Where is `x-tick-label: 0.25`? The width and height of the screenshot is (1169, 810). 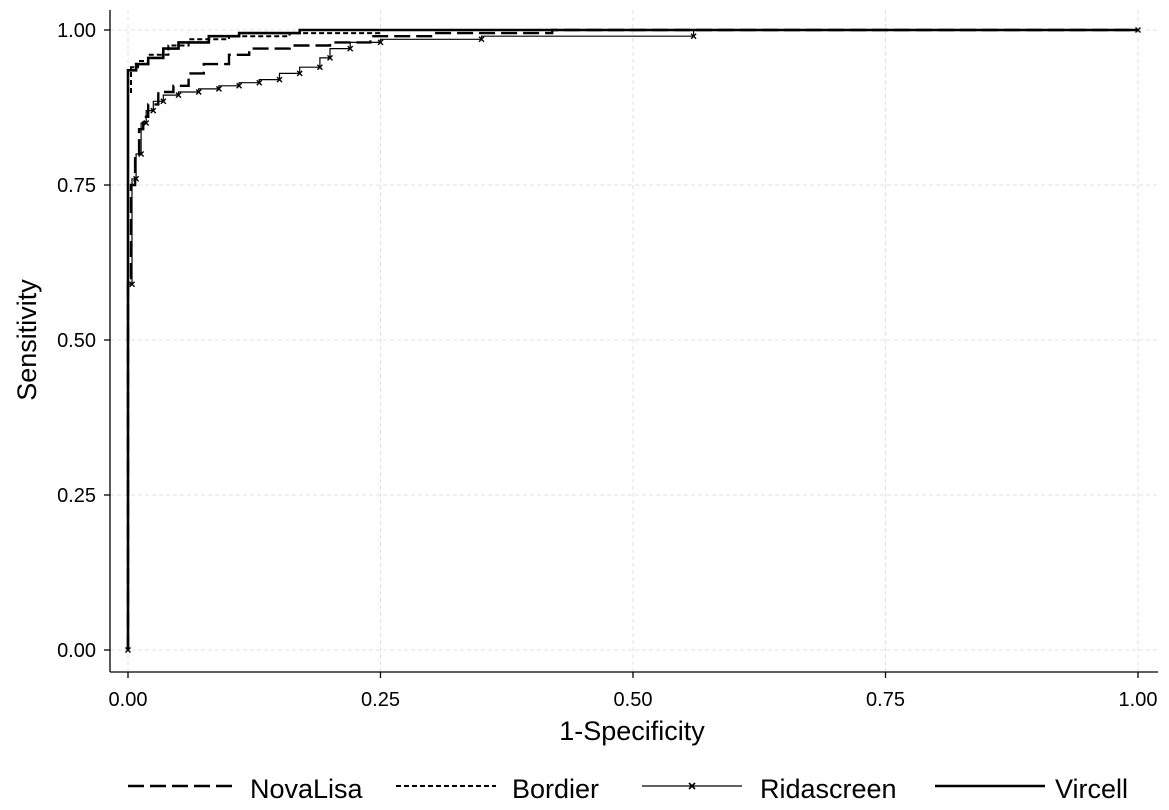 x-tick-label: 0.25 is located at coordinates (380, 700).